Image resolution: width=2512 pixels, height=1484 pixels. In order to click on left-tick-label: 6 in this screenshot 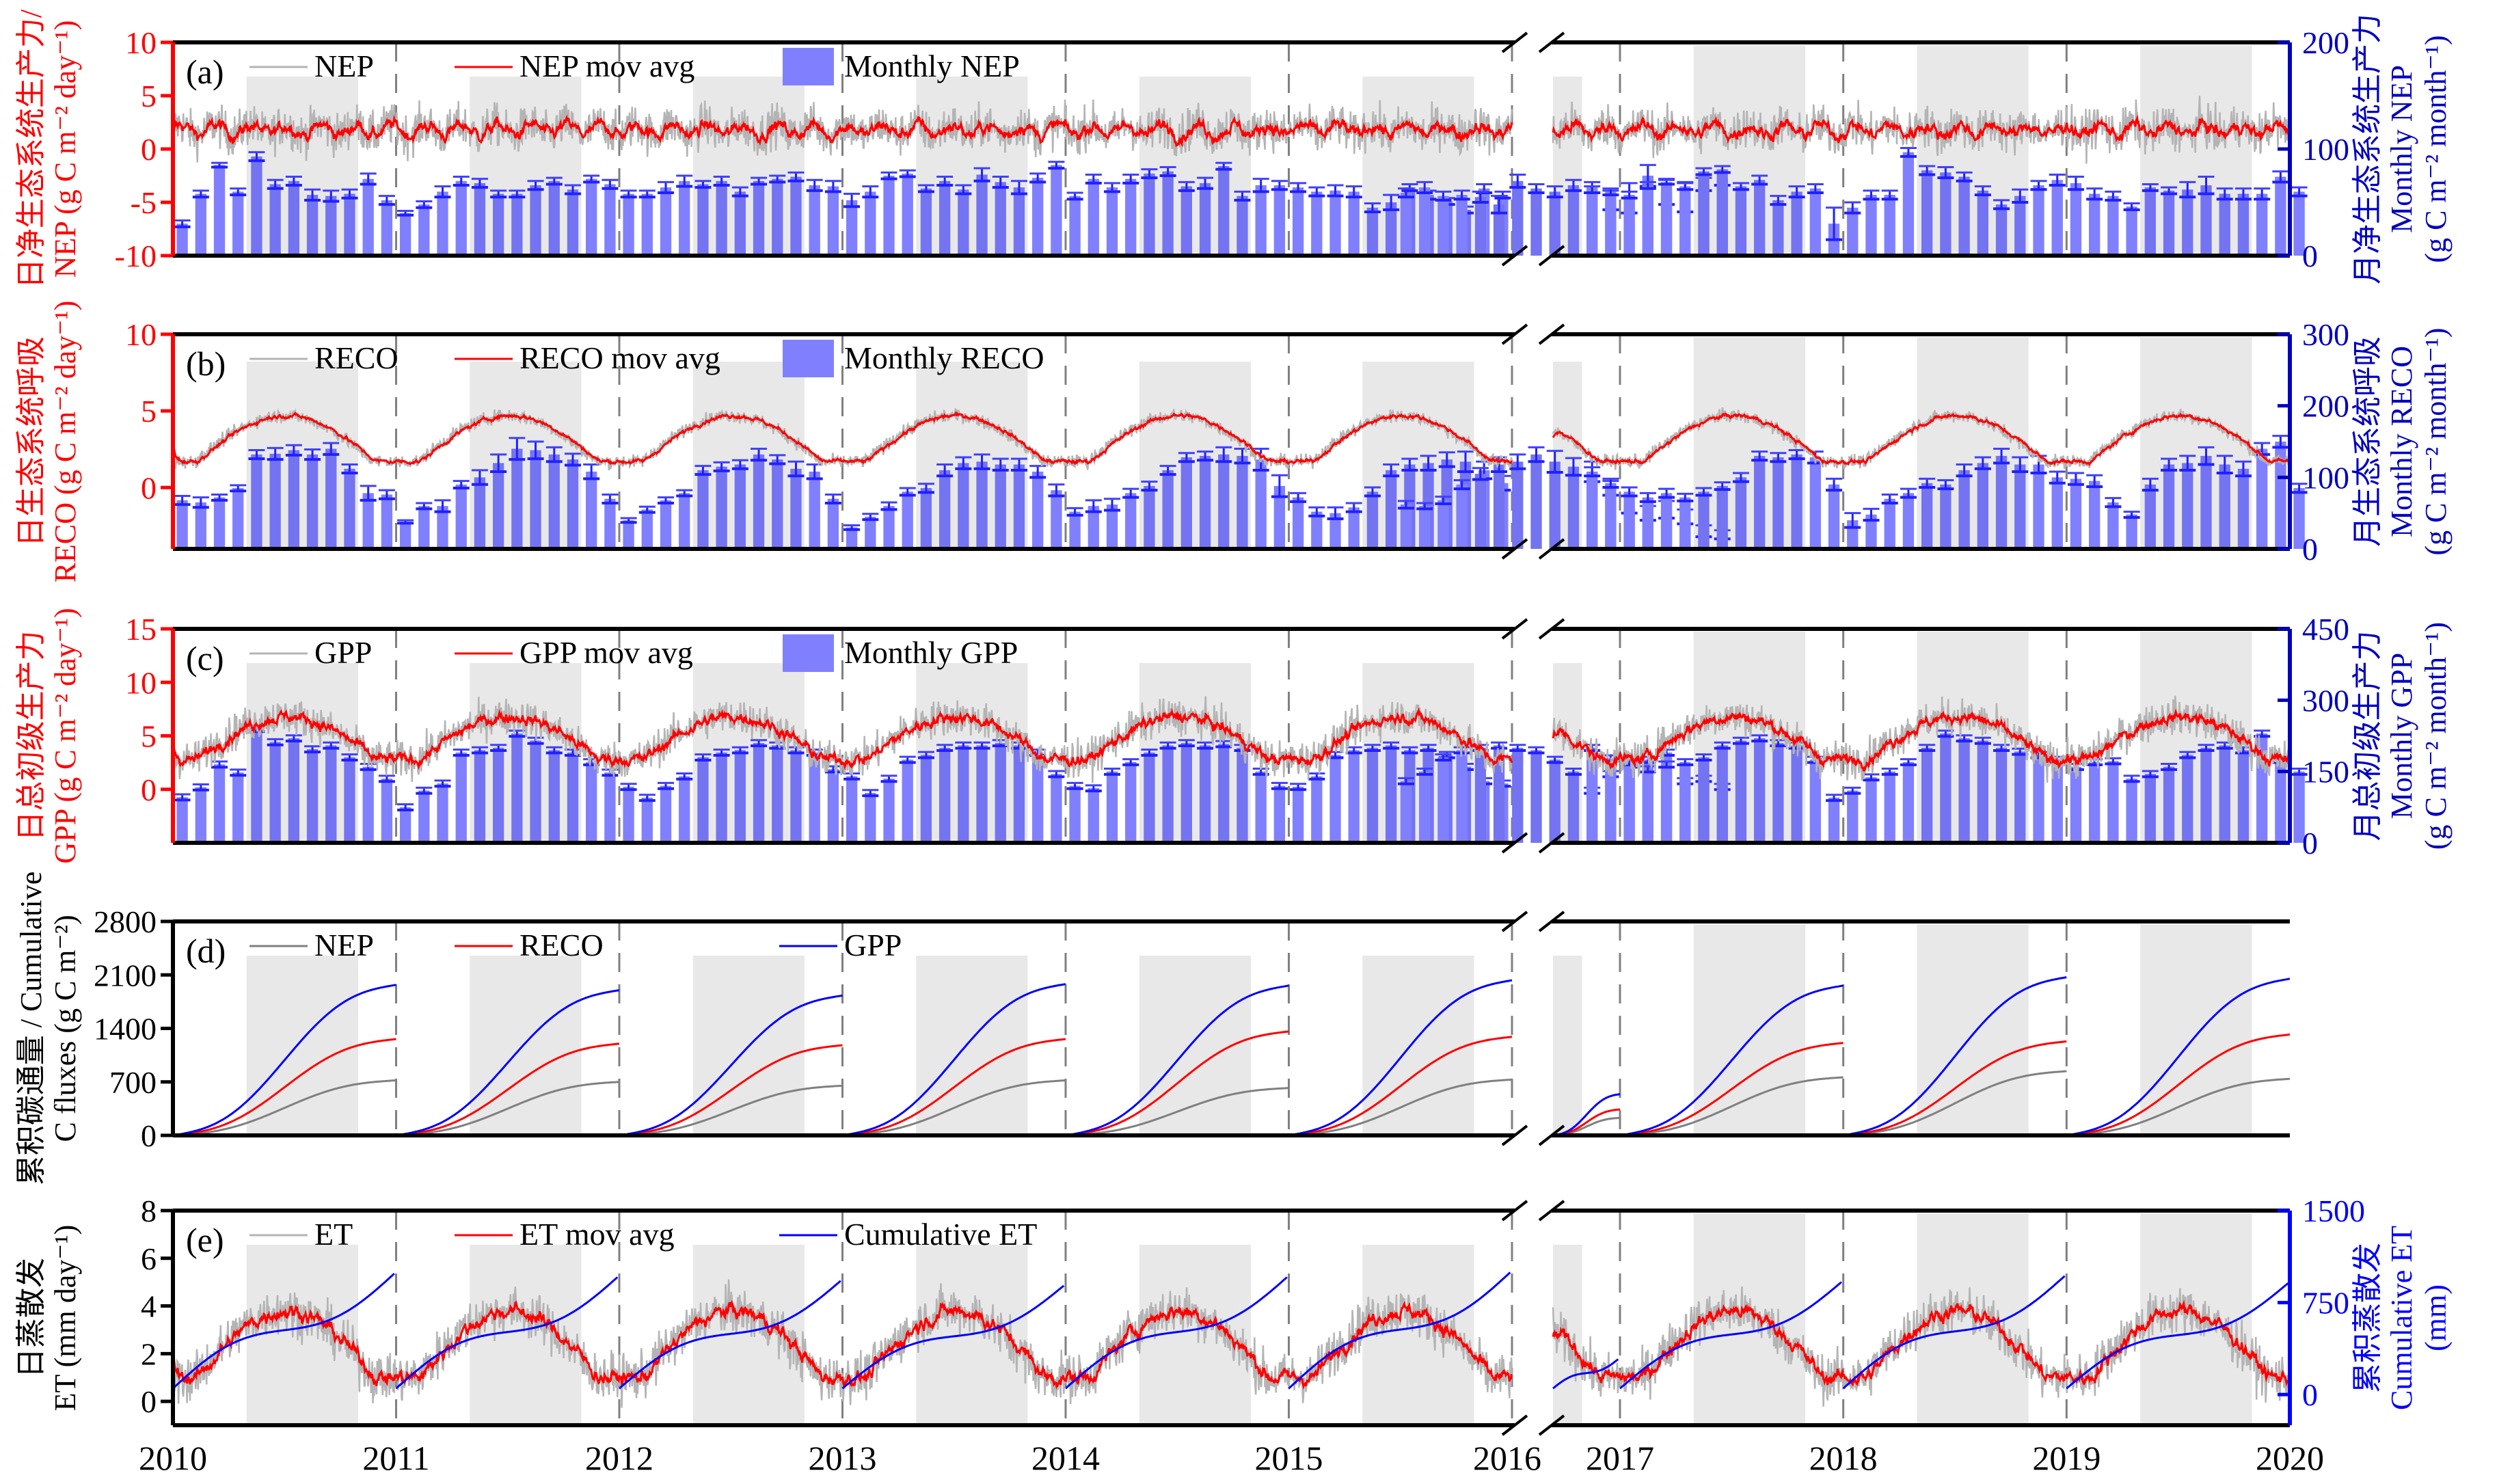, I will do `click(149, 1259)`.